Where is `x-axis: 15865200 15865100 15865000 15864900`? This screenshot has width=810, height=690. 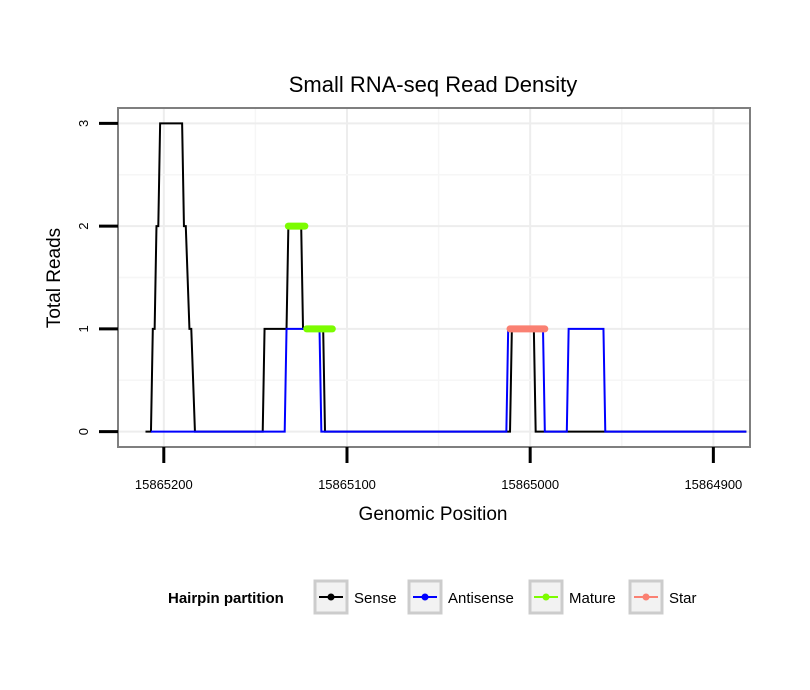 x-axis: 15865200 15865100 15865000 15864900 is located at coordinates (438, 469).